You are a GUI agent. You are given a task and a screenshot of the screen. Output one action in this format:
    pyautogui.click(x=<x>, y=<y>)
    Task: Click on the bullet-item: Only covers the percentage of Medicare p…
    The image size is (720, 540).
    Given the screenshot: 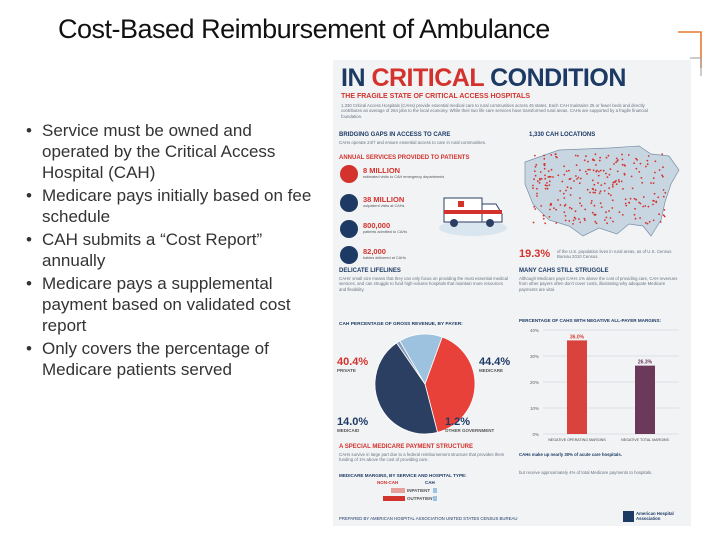 What is the action you would take?
    pyautogui.click(x=172, y=359)
    